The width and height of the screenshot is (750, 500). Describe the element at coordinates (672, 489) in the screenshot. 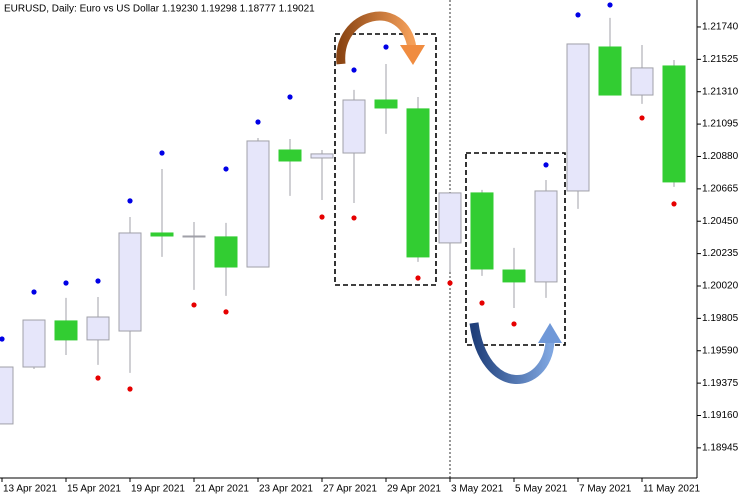

I see `x-tick-label: 11 May 2021` at that location.